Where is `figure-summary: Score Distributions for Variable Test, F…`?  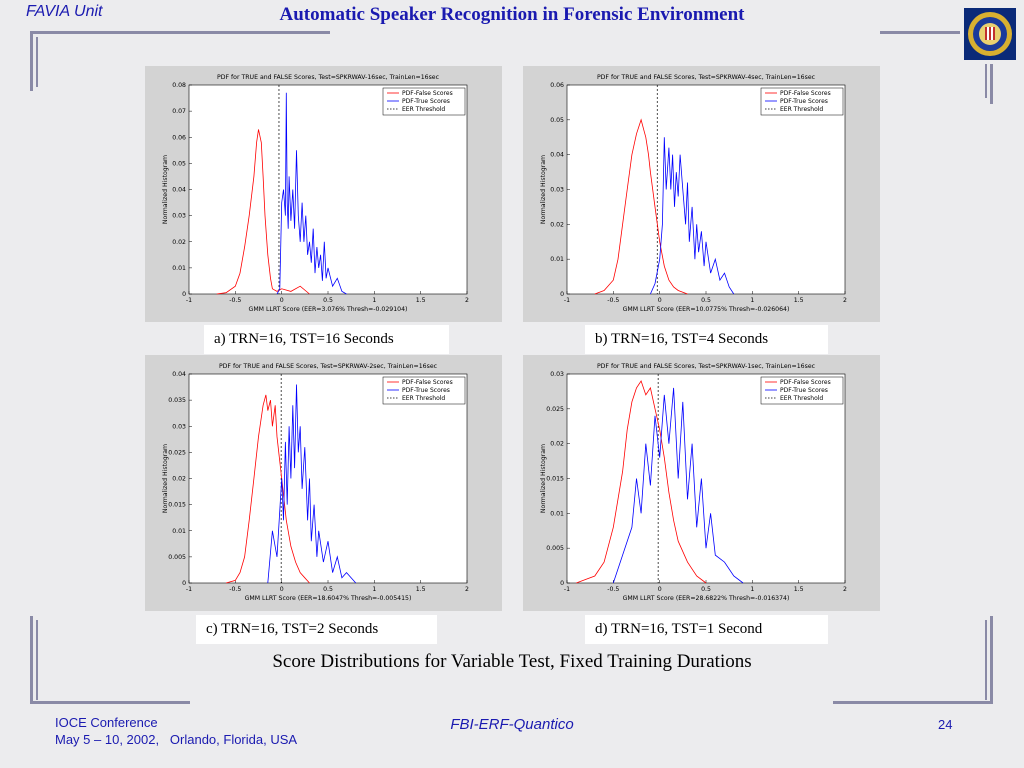
figure-summary: Score Distributions for Variable Test, F… is located at coordinates (512, 661).